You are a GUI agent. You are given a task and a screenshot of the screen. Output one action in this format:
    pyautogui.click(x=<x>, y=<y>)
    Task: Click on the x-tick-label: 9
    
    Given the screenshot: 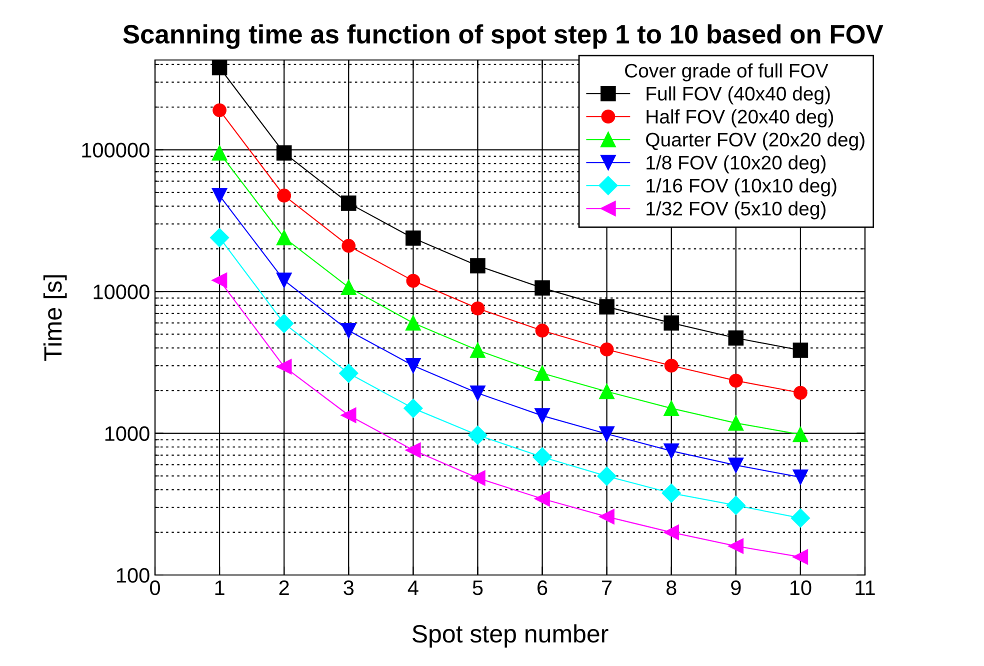 What is the action you would take?
    pyautogui.click(x=736, y=588)
    